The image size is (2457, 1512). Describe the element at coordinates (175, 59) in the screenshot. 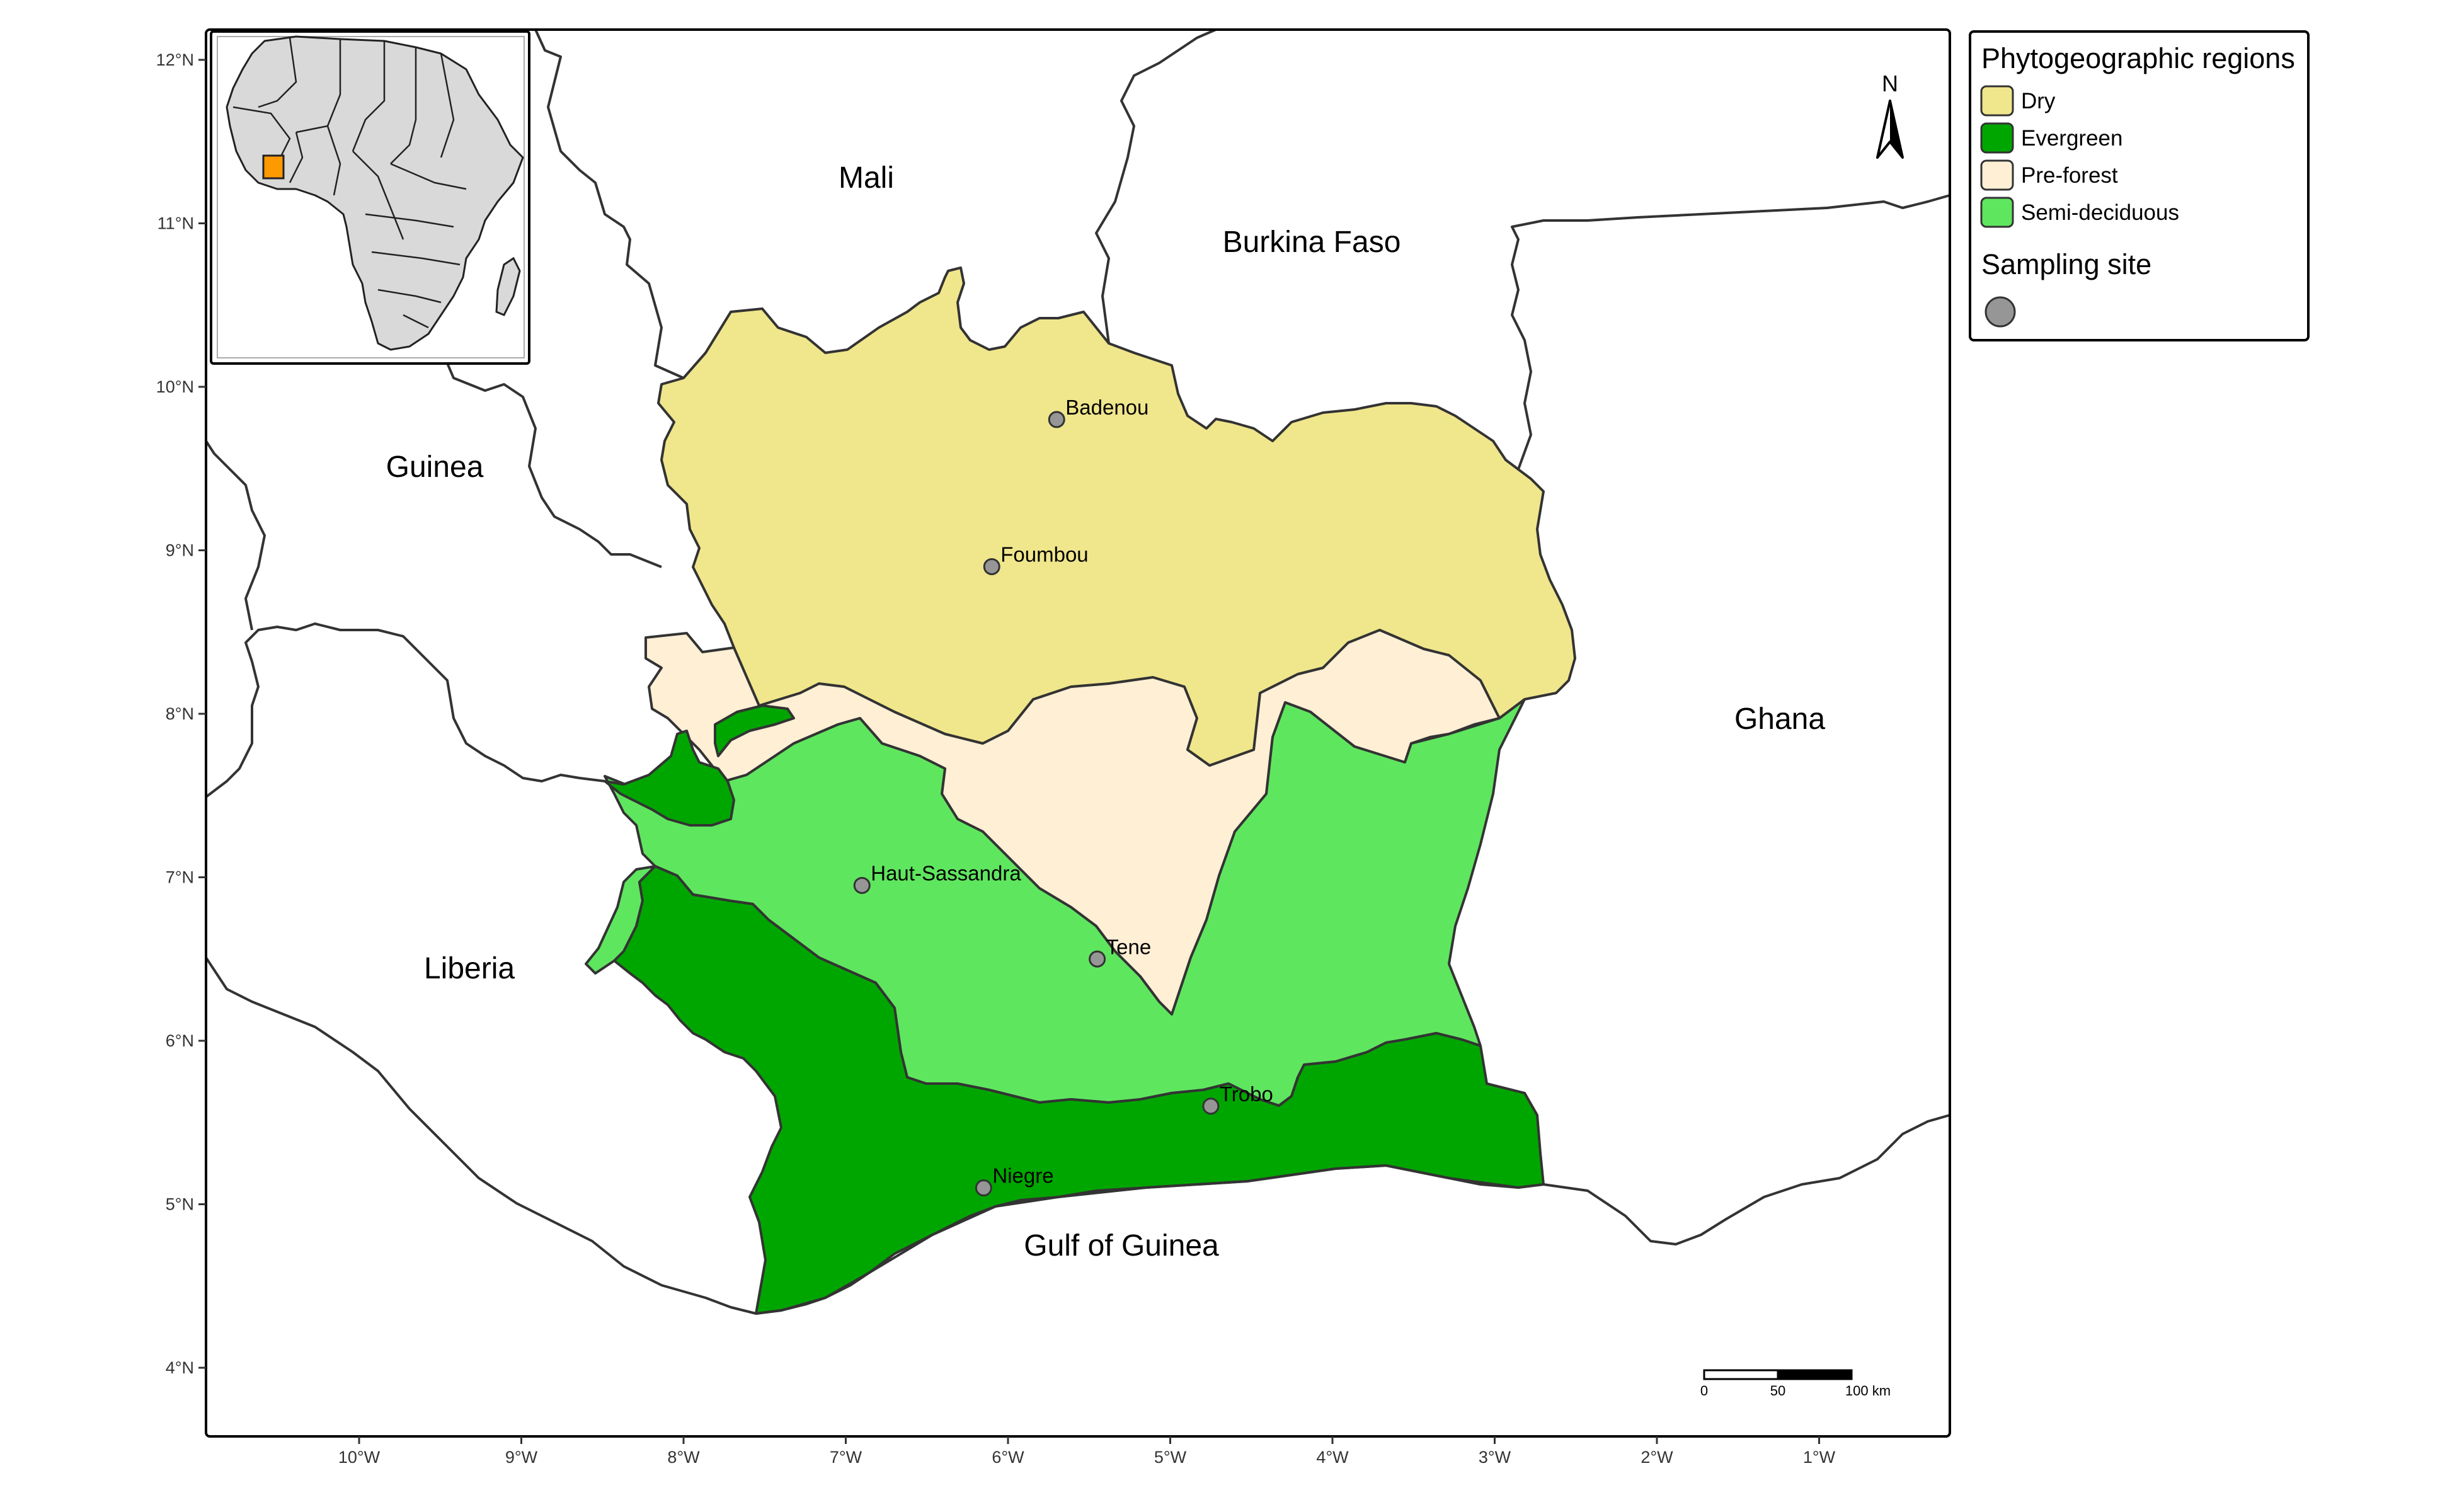

I see `y-tick-label: 12°N` at that location.